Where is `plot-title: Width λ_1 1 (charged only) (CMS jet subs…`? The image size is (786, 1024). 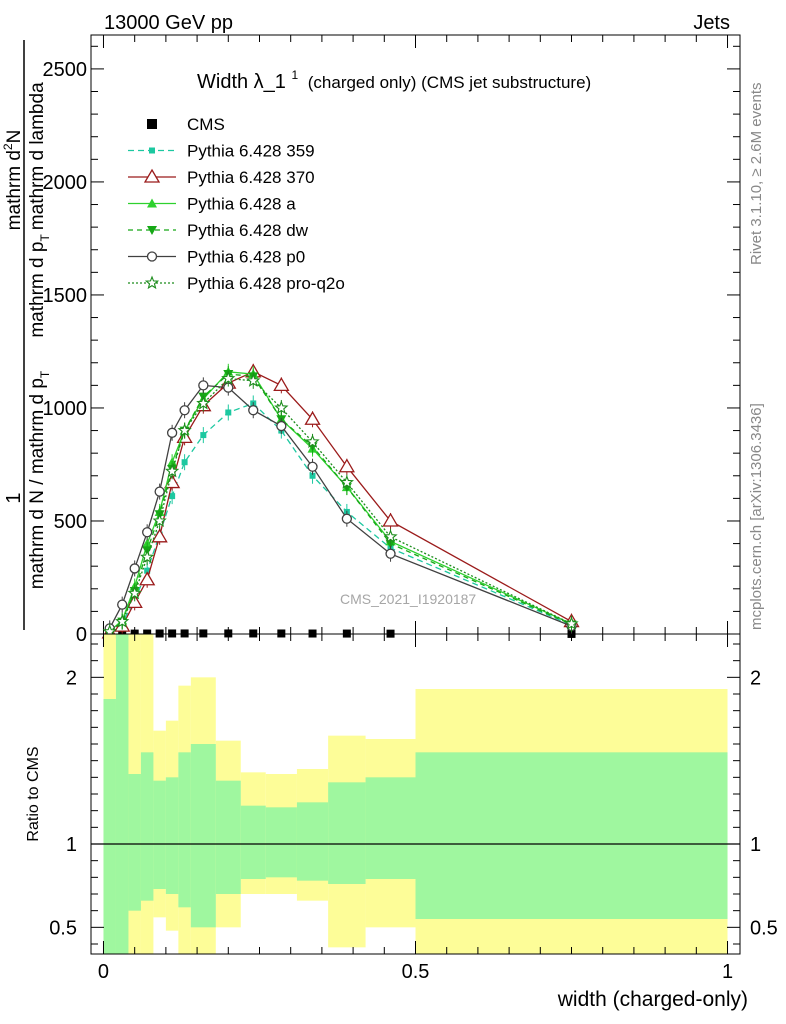
plot-title: Width λ_1 1 (charged only) (CMS jet subs… is located at coordinates (394, 77).